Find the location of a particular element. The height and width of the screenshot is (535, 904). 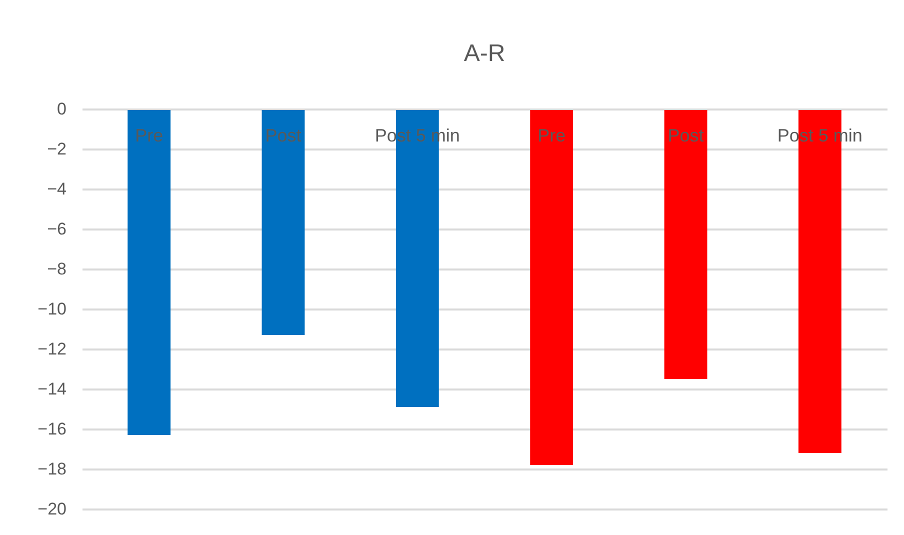

y-tick-label: −20 is located at coordinates (52, 509).